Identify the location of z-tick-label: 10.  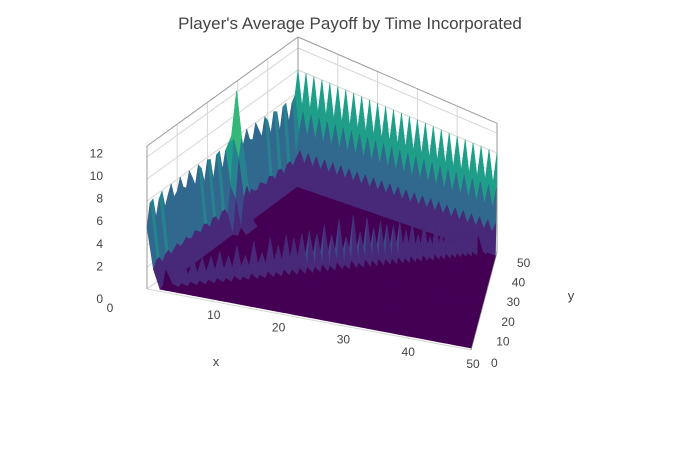
(97, 176).